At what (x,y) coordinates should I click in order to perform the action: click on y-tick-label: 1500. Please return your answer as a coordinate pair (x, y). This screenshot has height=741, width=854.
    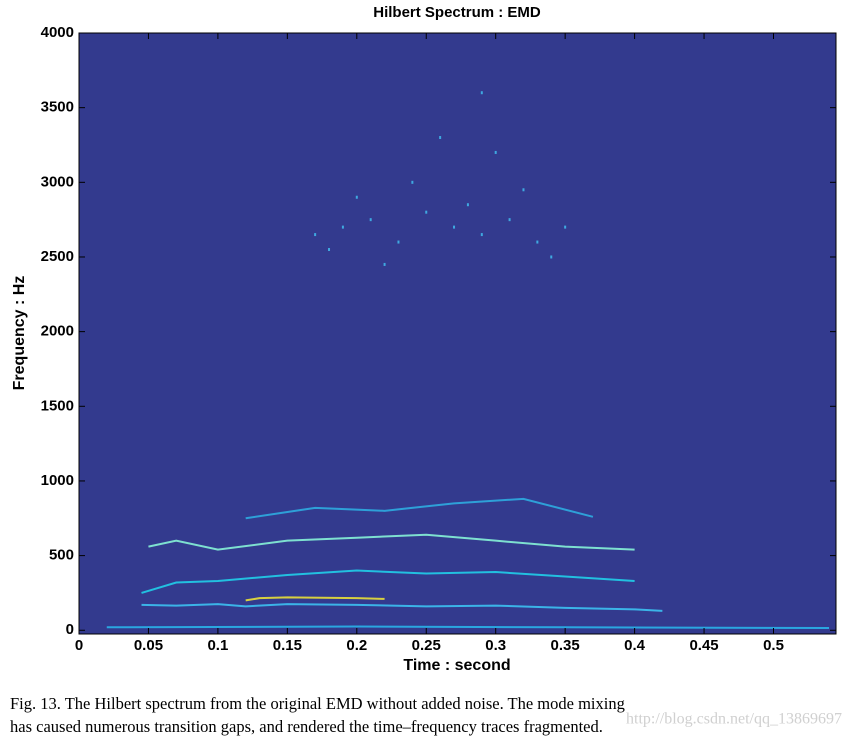
    Looking at the image, I should click on (57, 405).